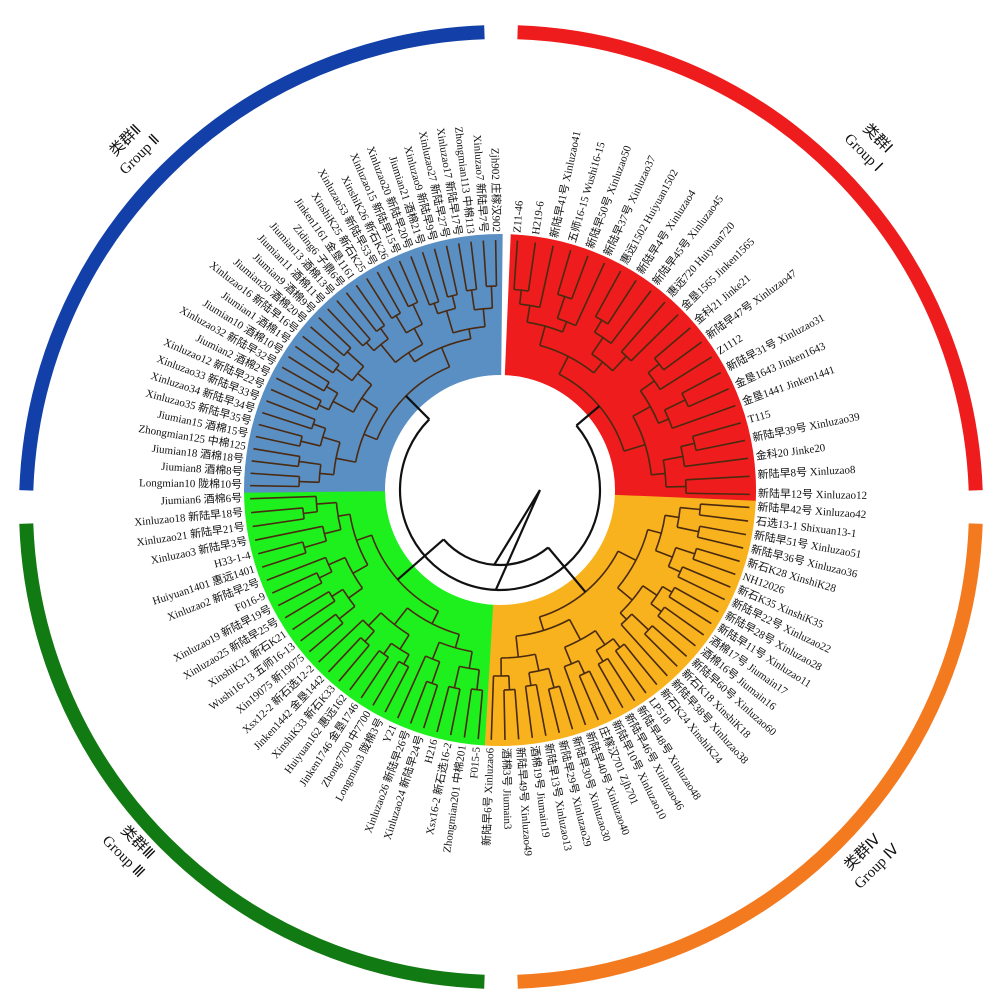 The width and height of the screenshot is (1000, 1002). Describe the element at coordinates (496, 190) in the screenshot. I see `leaf-label: Zjh902 庄稼汉902` at that location.